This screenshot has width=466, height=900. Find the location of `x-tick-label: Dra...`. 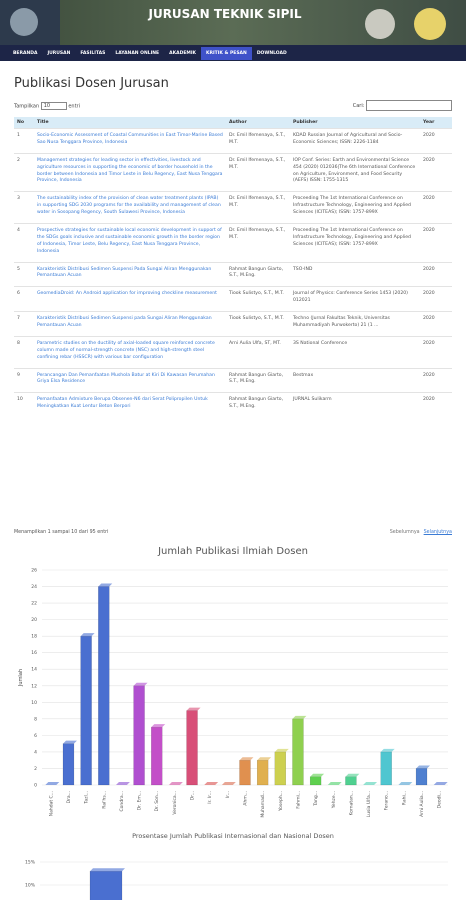

x-tick-label: Dra... is located at coordinates (69, 797).